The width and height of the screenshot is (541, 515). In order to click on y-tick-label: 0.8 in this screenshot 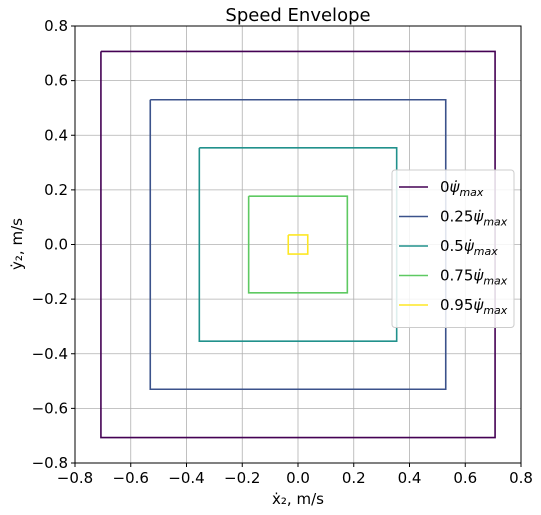, I will do `click(56, 26)`.